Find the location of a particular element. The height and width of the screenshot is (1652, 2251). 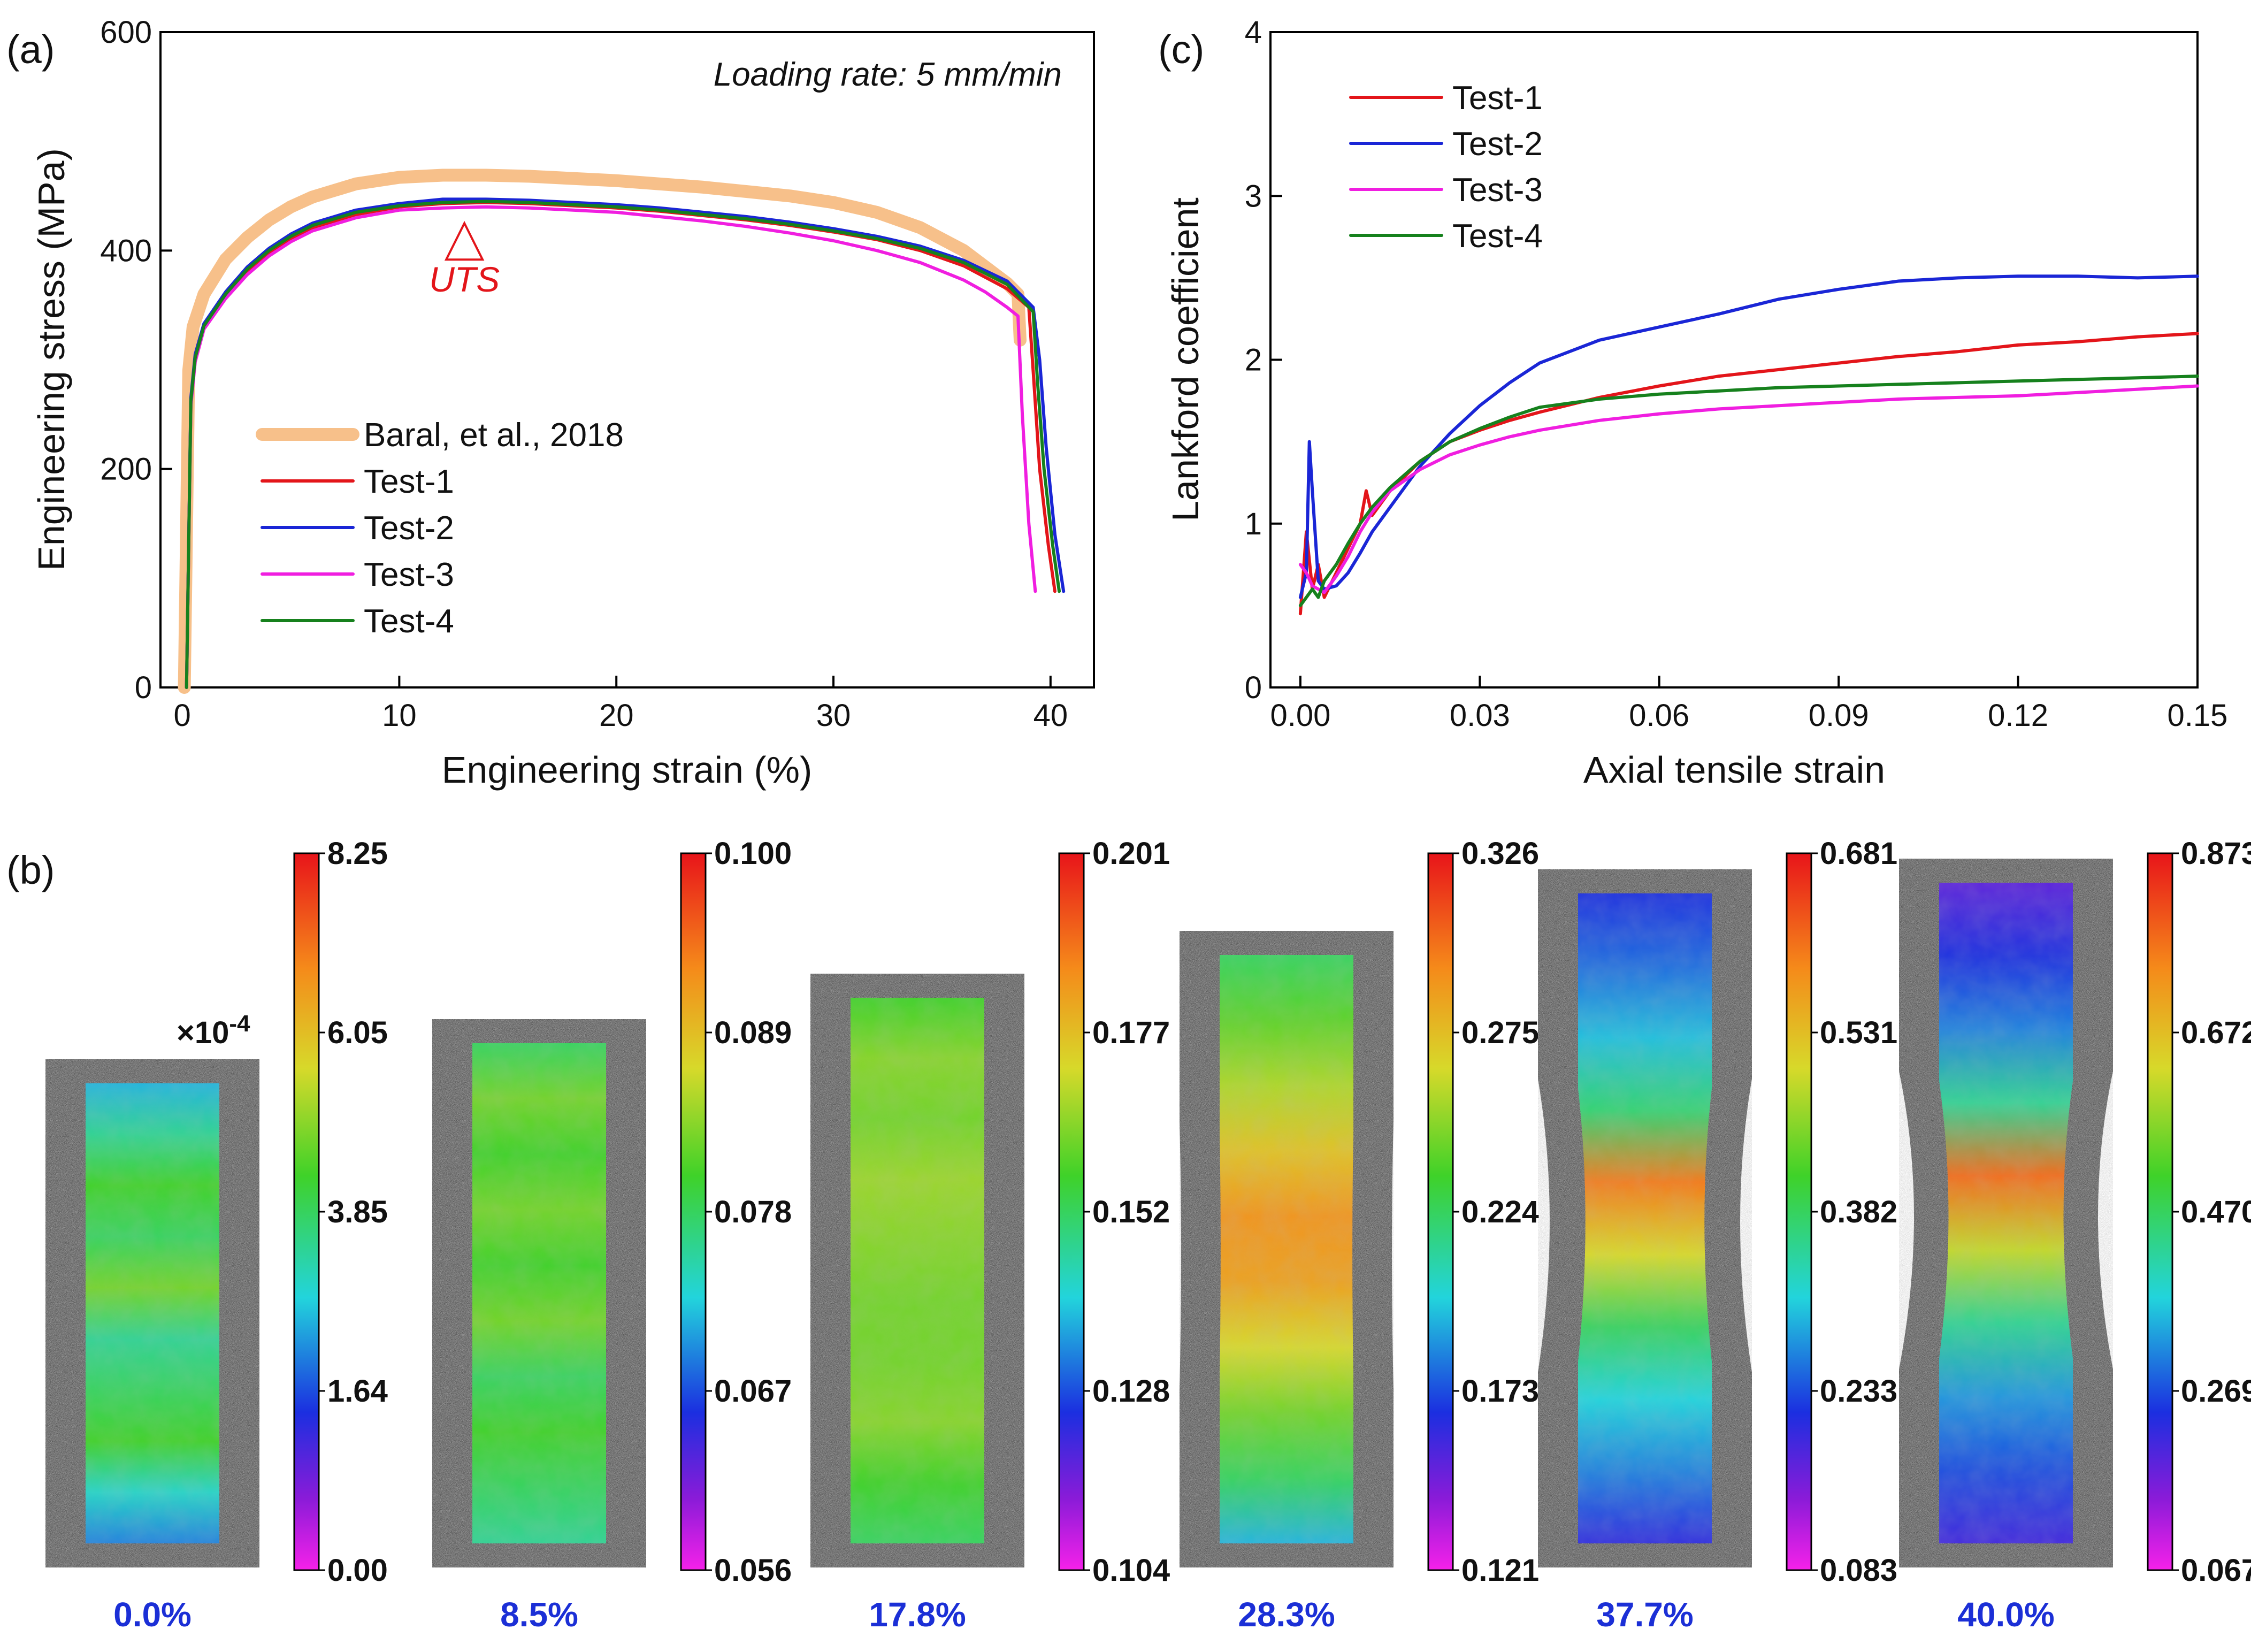

x-tick-label: 0.09 is located at coordinates (1839, 715).